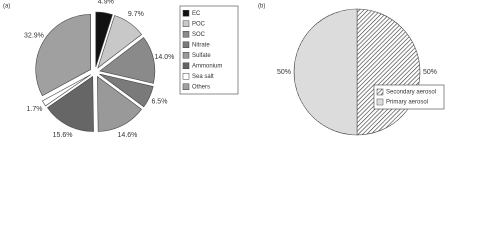 Image resolution: width=500 pixels, height=240 pixels. Describe the element at coordinates (196, 14) in the screenshot. I see `legend-label: EC` at that location.